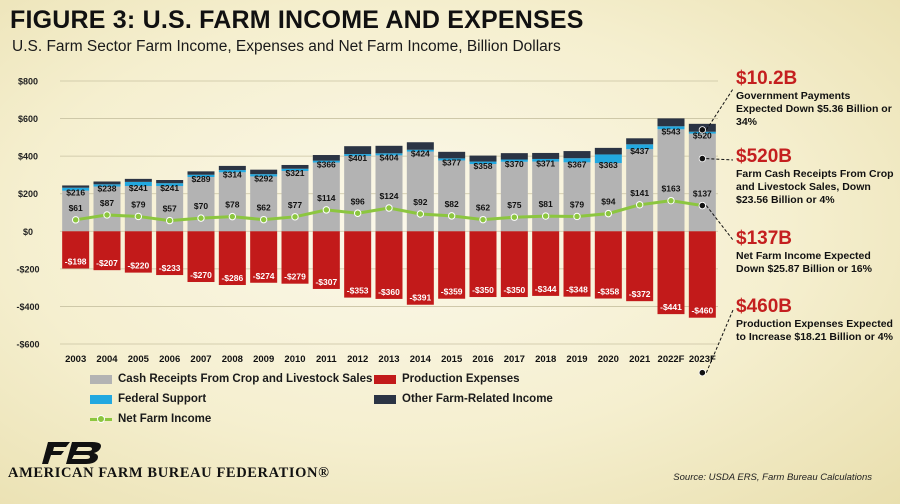 The image size is (900, 504). What do you see at coordinates (640, 294) in the screenshot?
I see `production-expenses-data-label: -$372` at bounding box center [640, 294].